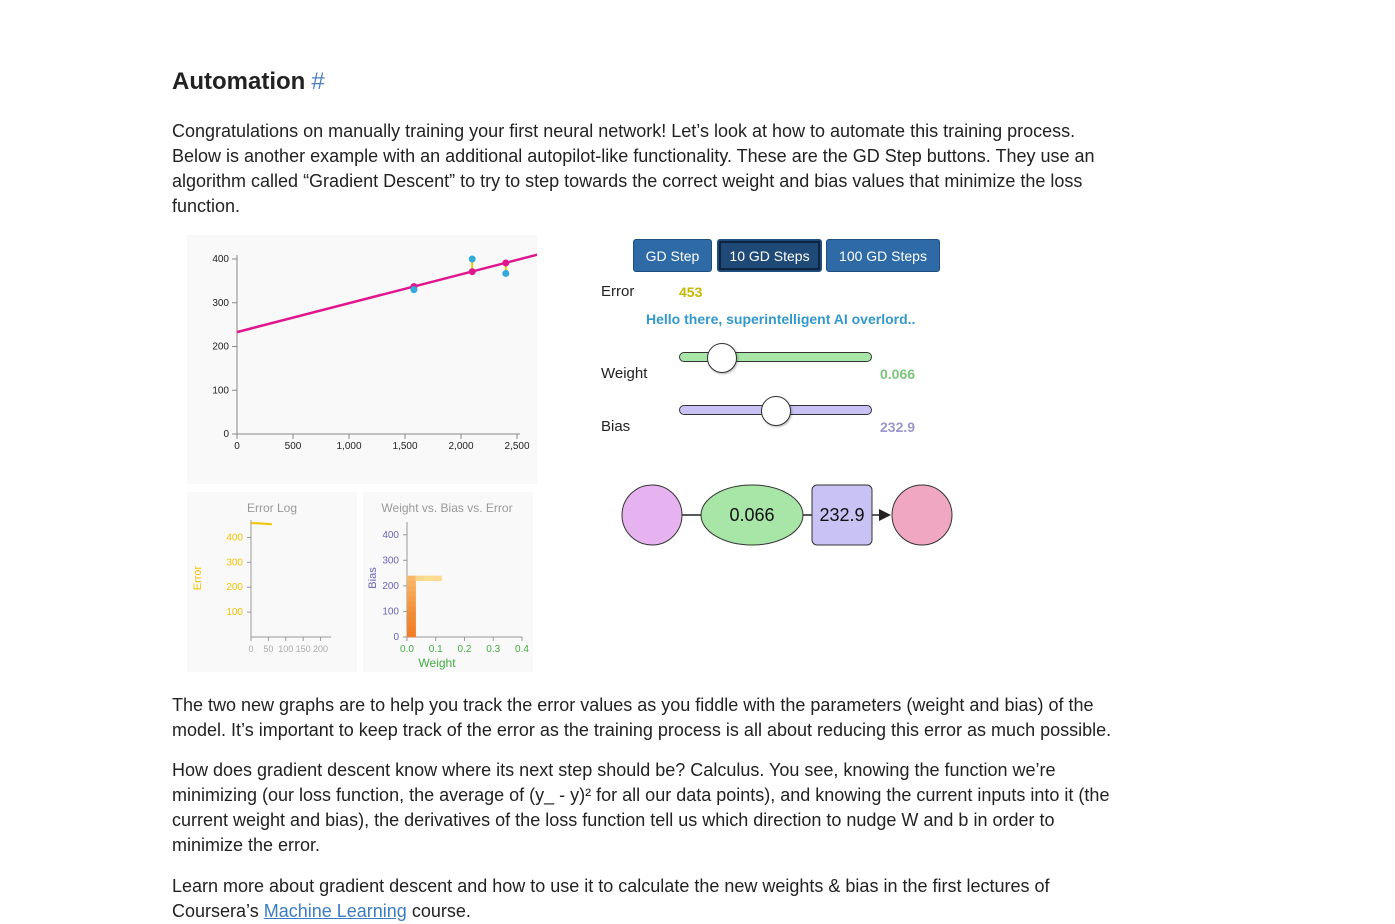 This screenshot has height=924, width=1395. Describe the element at coordinates (493, 649) in the screenshot. I see `x-tick-label: 0.3` at that location.